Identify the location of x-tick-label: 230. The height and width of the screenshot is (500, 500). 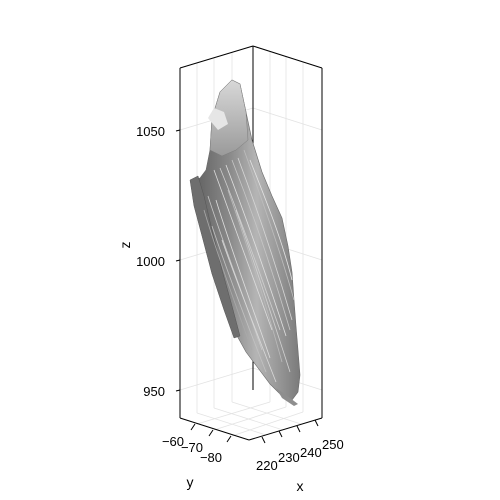
(289, 457).